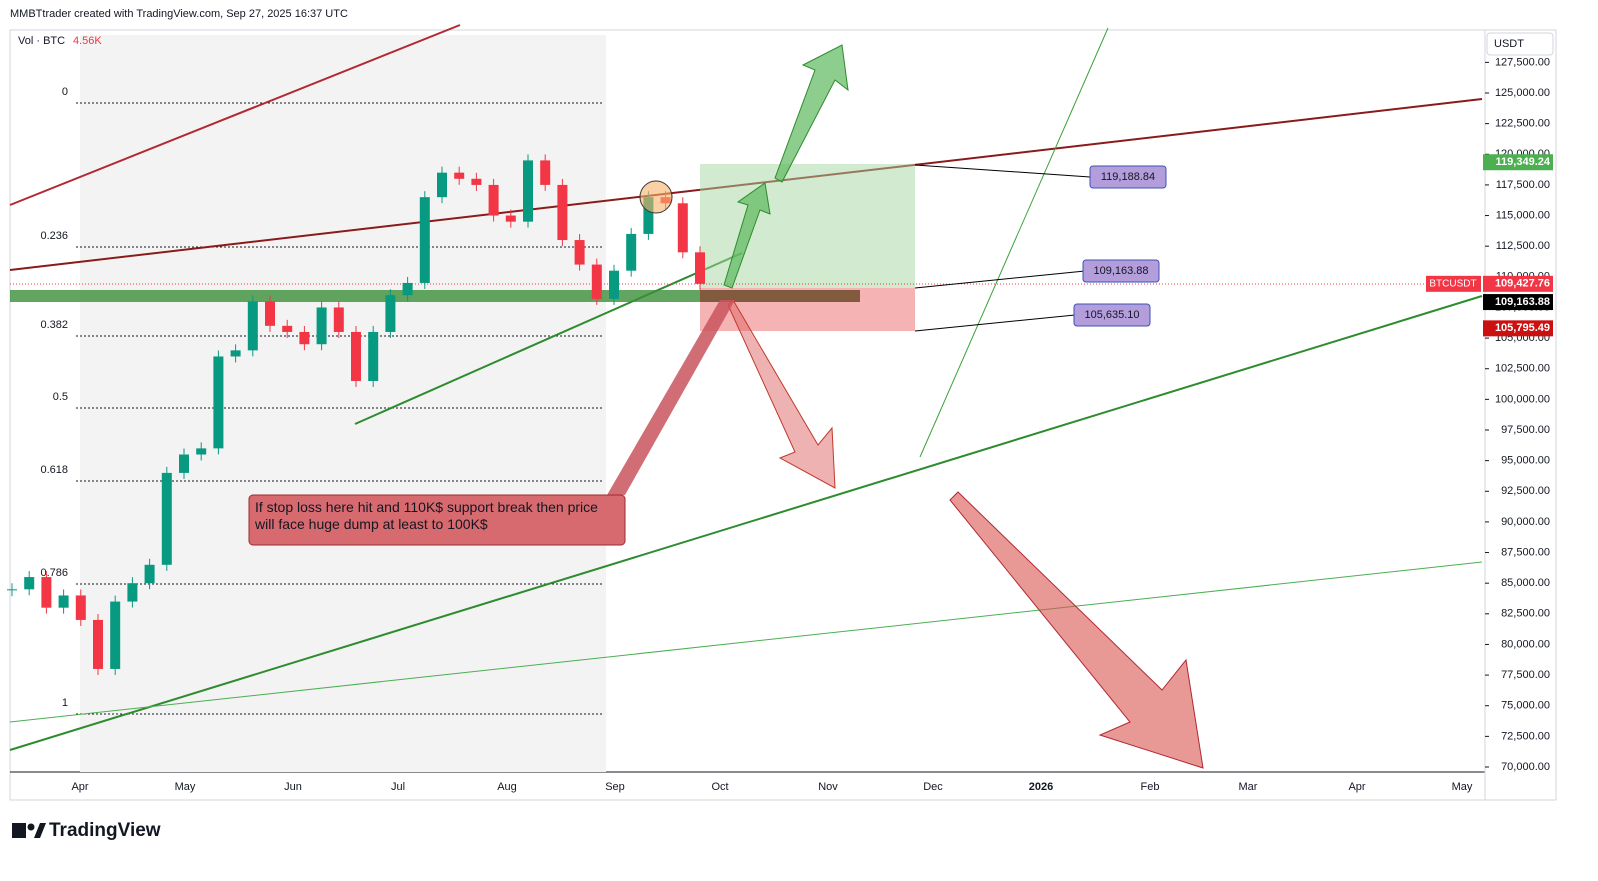  What do you see at coordinates (1523, 215) in the screenshot?
I see `y-tick-label: 115,000.00` at bounding box center [1523, 215].